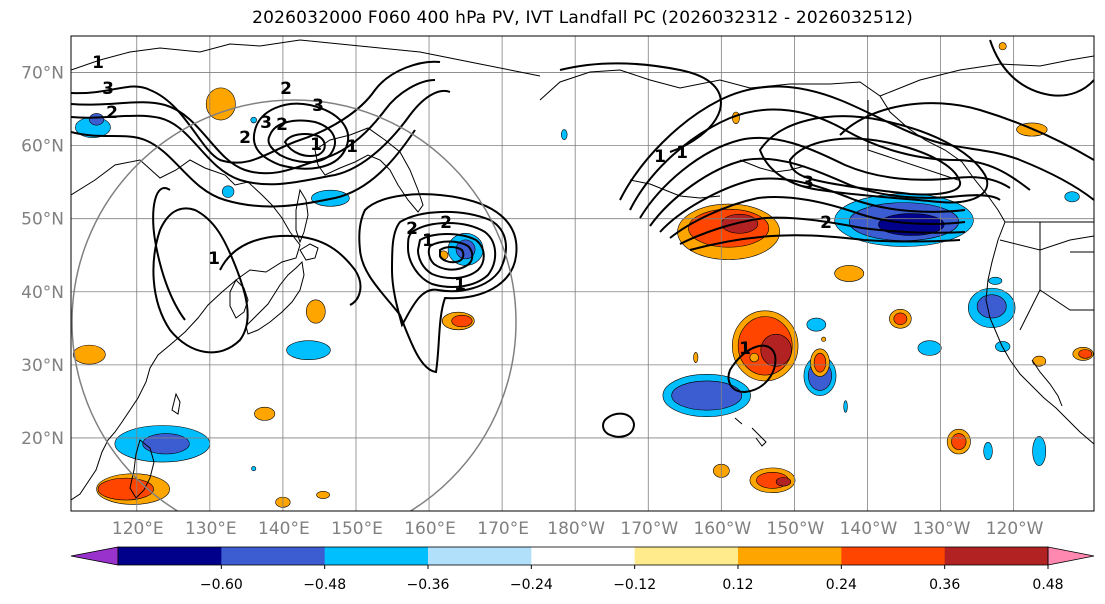 Image resolution: width=1105 pixels, height=604 pixels. Describe the element at coordinates (412, 229) in the screenshot. I see `pv-contour-label-10: 2` at that location.